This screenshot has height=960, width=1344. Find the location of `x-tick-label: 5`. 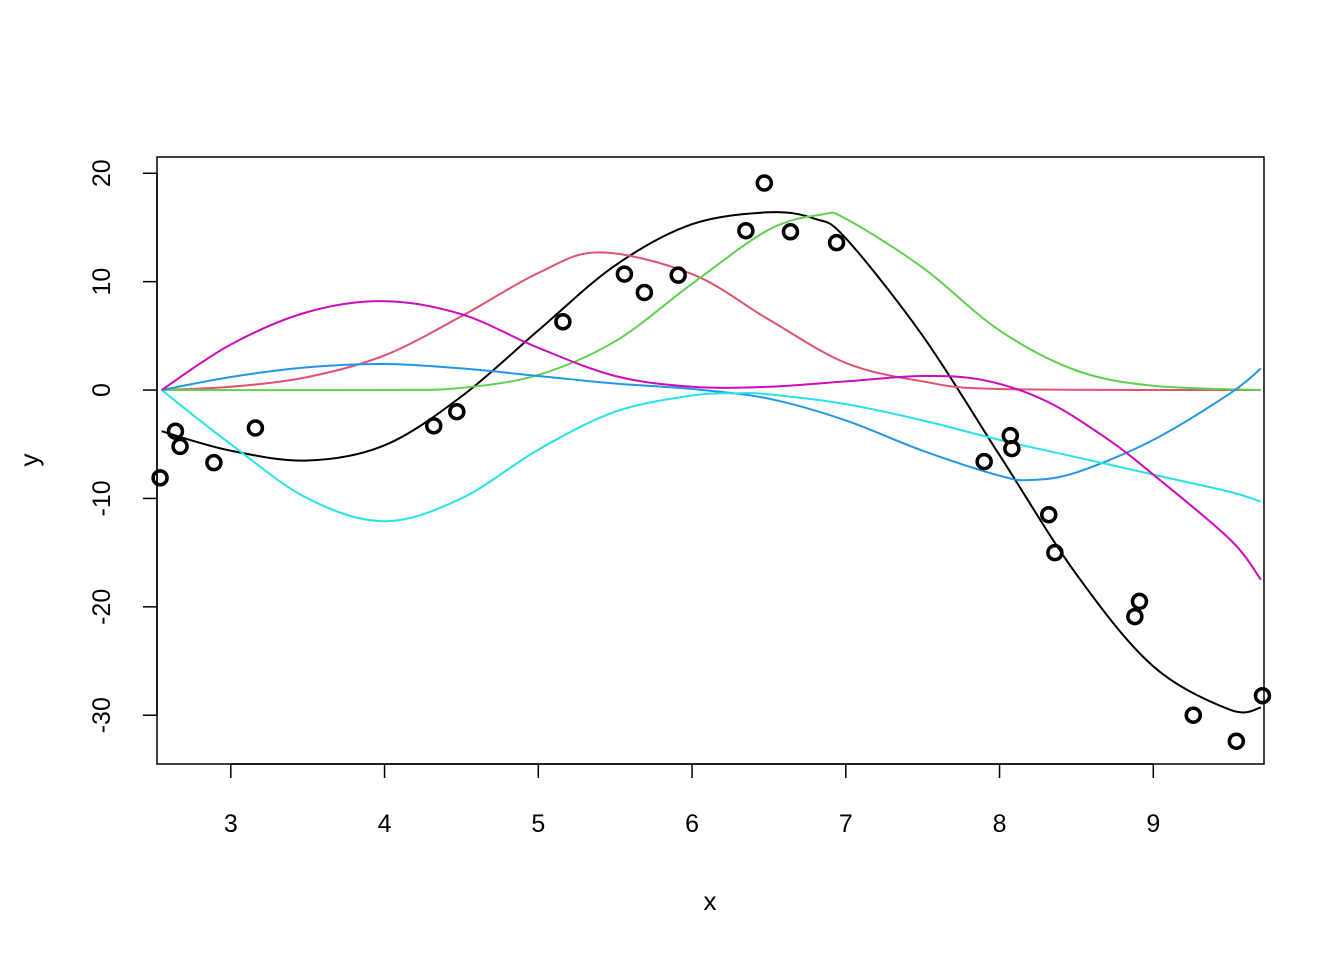

x-tick-label: 5 is located at coordinates (538, 824).